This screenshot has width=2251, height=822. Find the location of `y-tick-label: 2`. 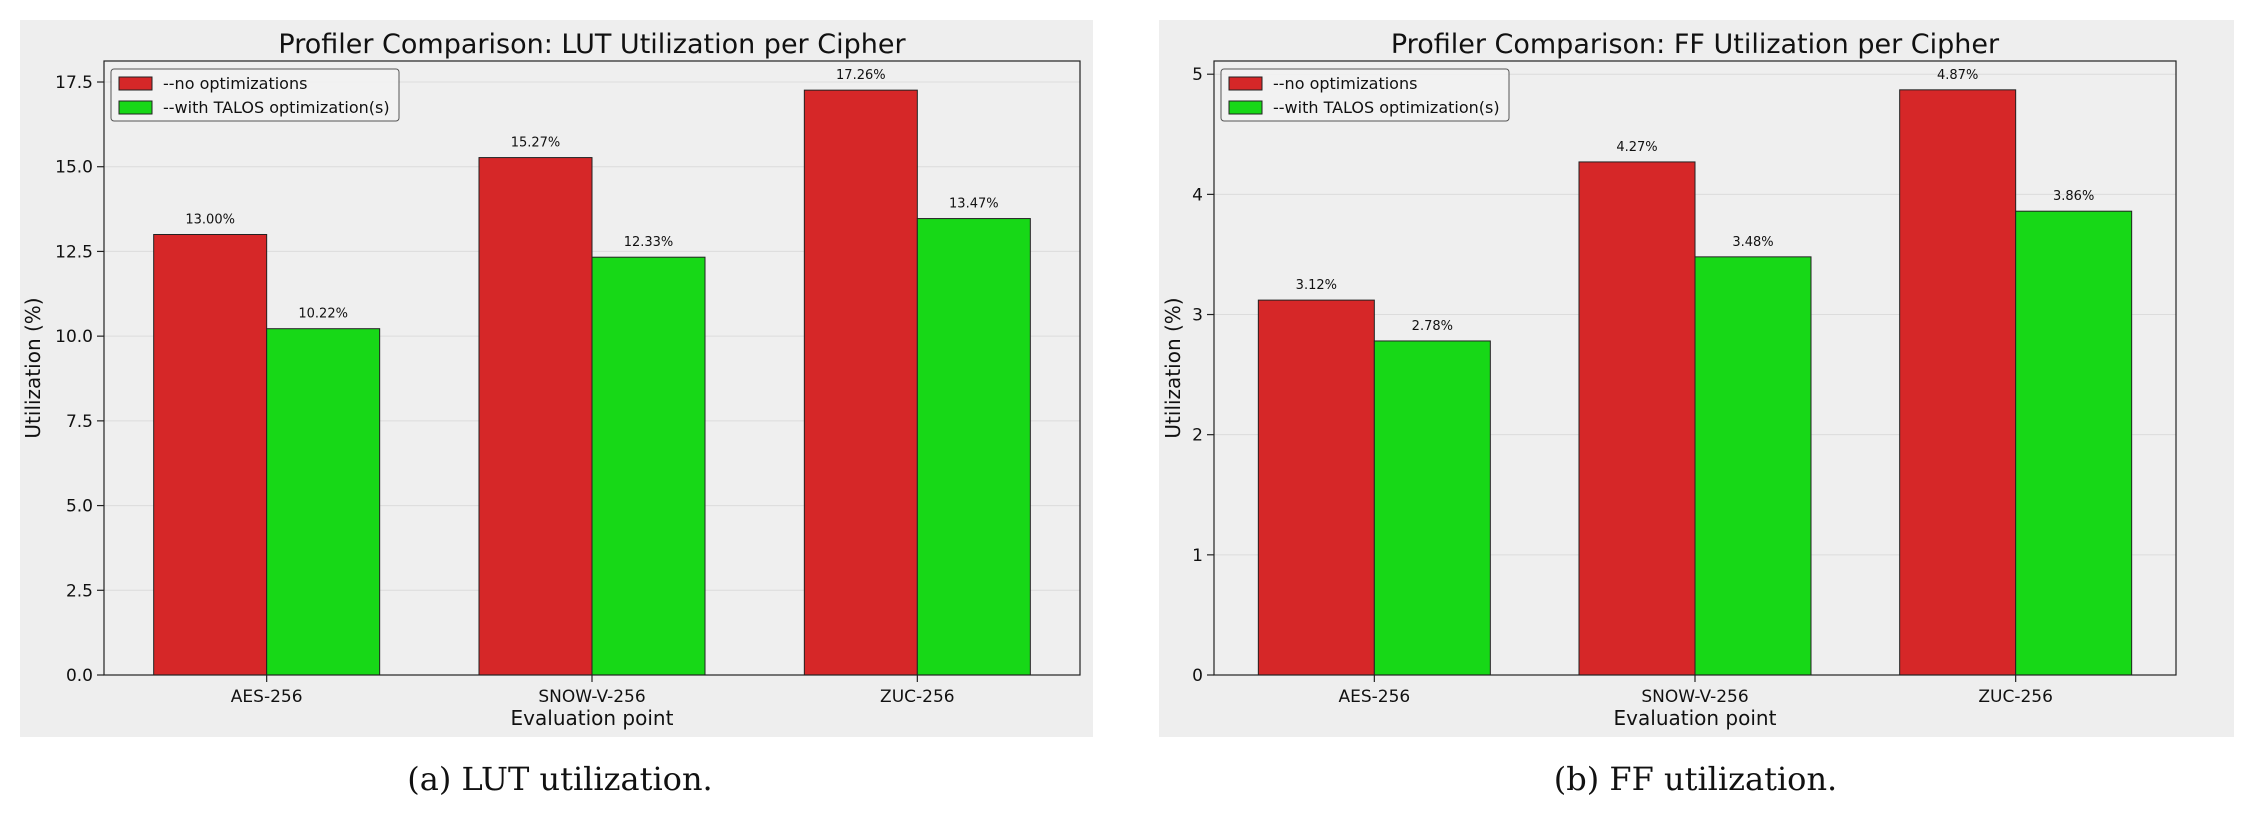

y-tick-label: 2 is located at coordinates (1197, 436).